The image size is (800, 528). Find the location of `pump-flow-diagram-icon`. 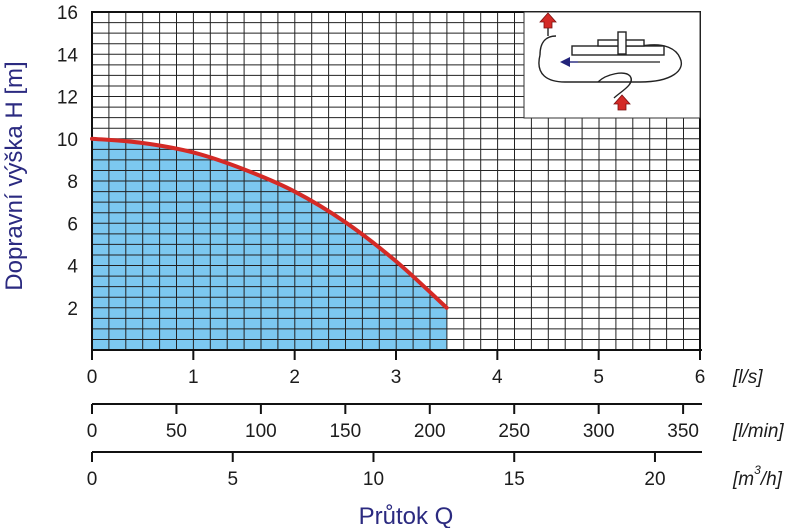

pump-flow-diagram-icon is located at coordinates (612, 65).